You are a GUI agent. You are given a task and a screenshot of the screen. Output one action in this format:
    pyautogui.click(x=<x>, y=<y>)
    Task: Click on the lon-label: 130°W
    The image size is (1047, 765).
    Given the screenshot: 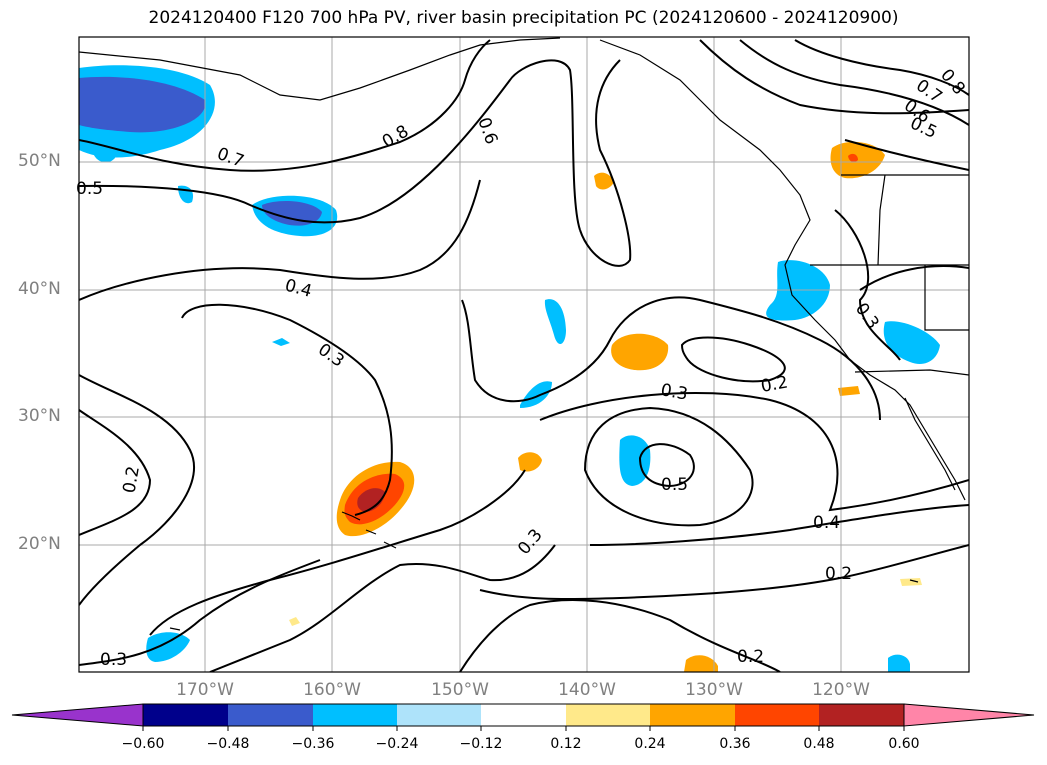 What is the action you would take?
    pyautogui.click(x=714, y=690)
    